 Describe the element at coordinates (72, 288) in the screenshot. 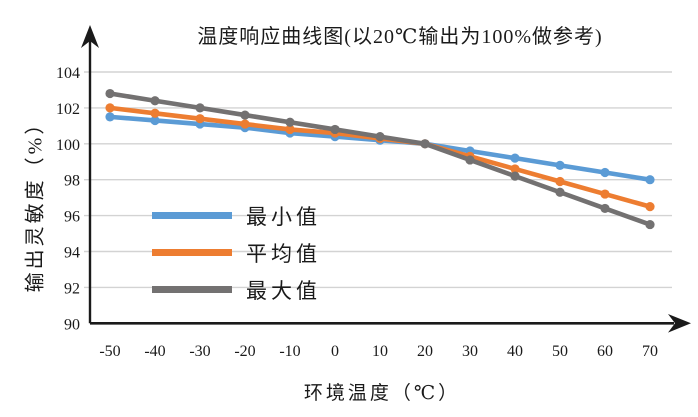

I see `y-tick-label: 92` at that location.